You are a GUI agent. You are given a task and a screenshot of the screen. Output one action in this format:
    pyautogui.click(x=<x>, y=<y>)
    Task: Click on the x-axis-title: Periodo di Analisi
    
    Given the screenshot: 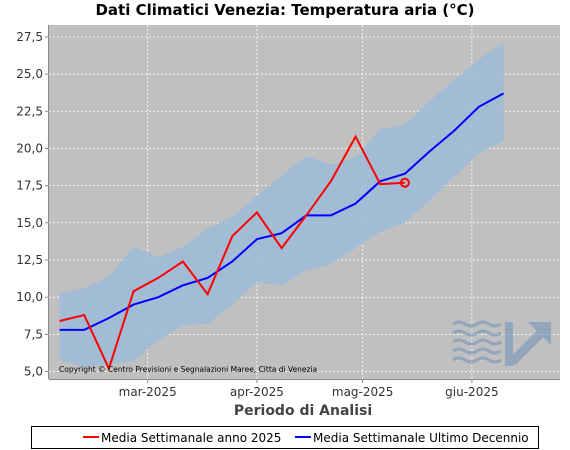 What is the action you would take?
    pyautogui.click(x=303, y=411)
    